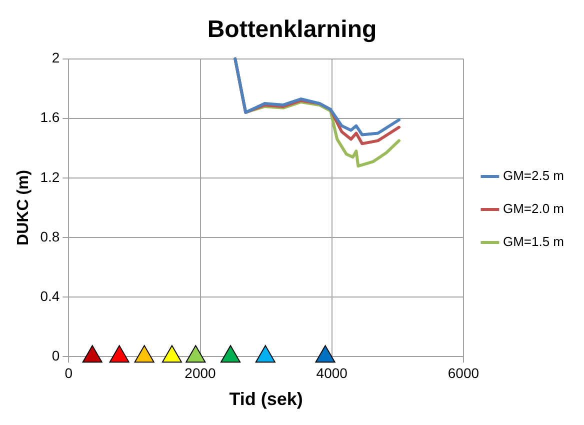  I want to click on legend-label: GM=2.5 m, so click(533, 176).